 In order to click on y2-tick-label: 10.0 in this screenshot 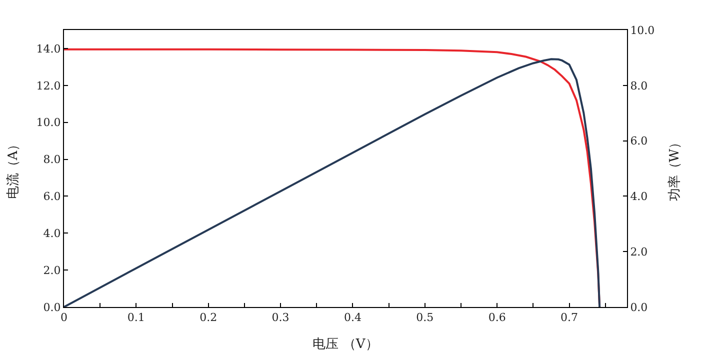, I will do `click(642, 30)`.